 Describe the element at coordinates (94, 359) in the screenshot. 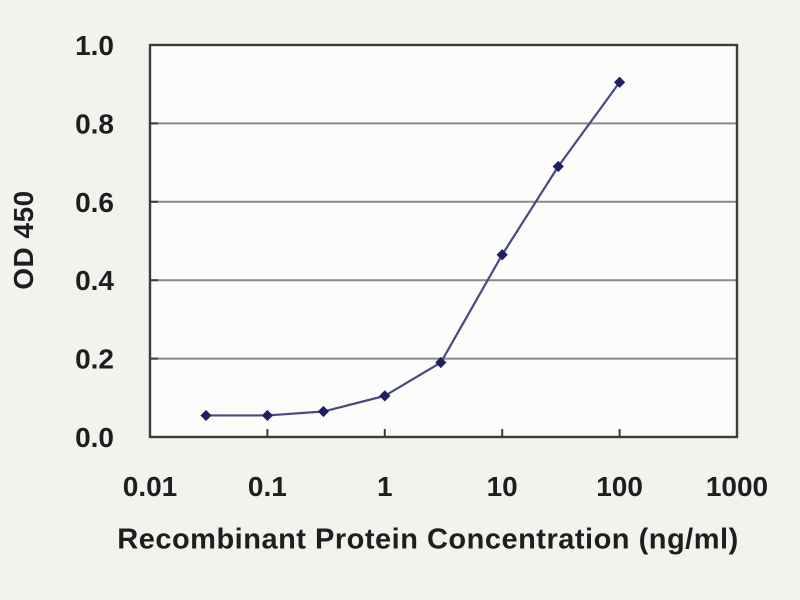

I see `y-tick-label: 0.2` at that location.